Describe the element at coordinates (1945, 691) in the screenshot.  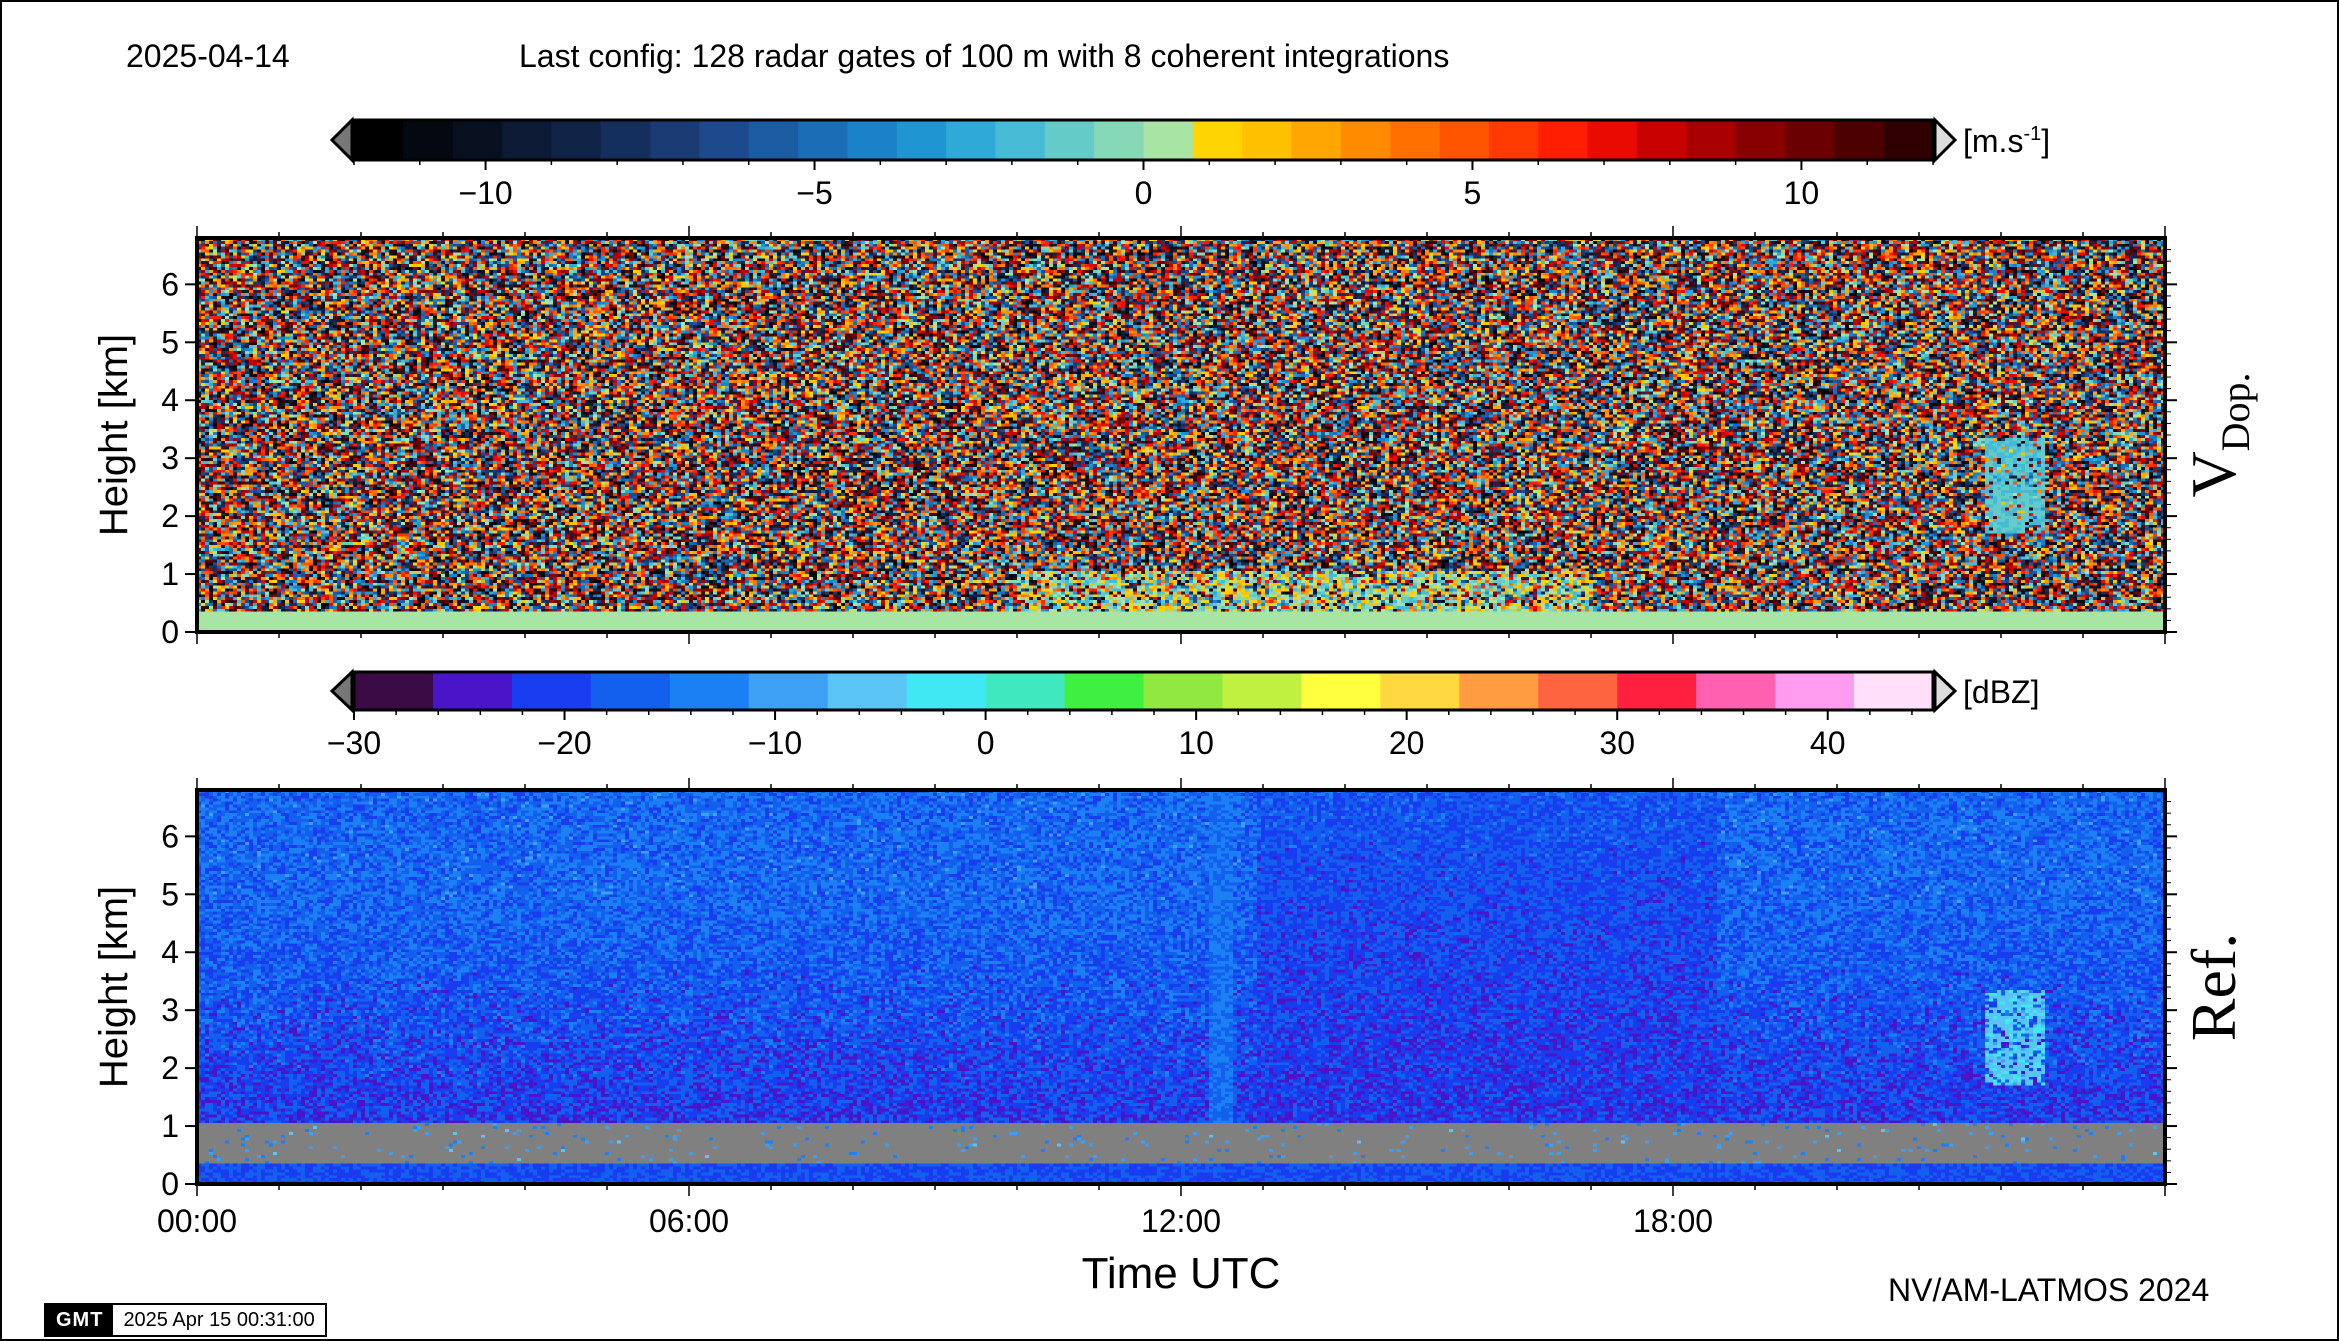
I see `reflectivity-colorbar-high-arrow` at that location.